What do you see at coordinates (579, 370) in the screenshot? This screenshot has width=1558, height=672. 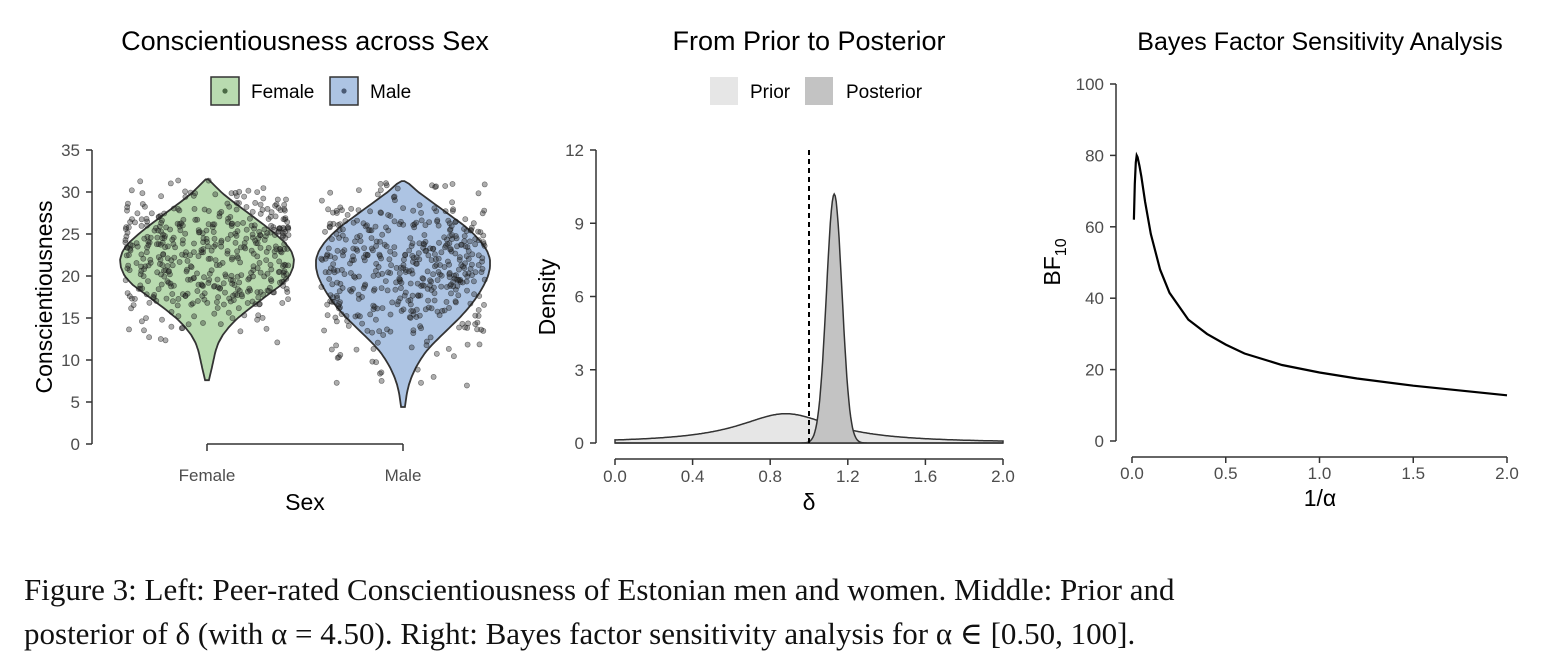 I see `density-y-tick-label: 3` at bounding box center [579, 370].